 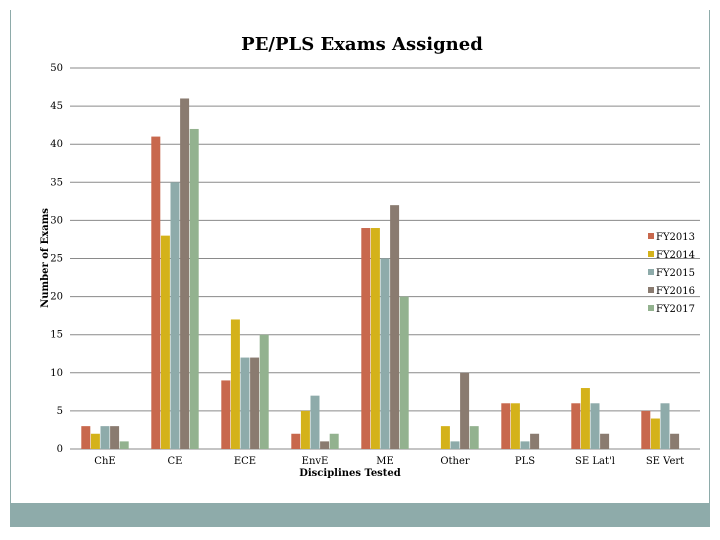 I want to click on x-tick-label: SE Lat'l, so click(x=595, y=461).